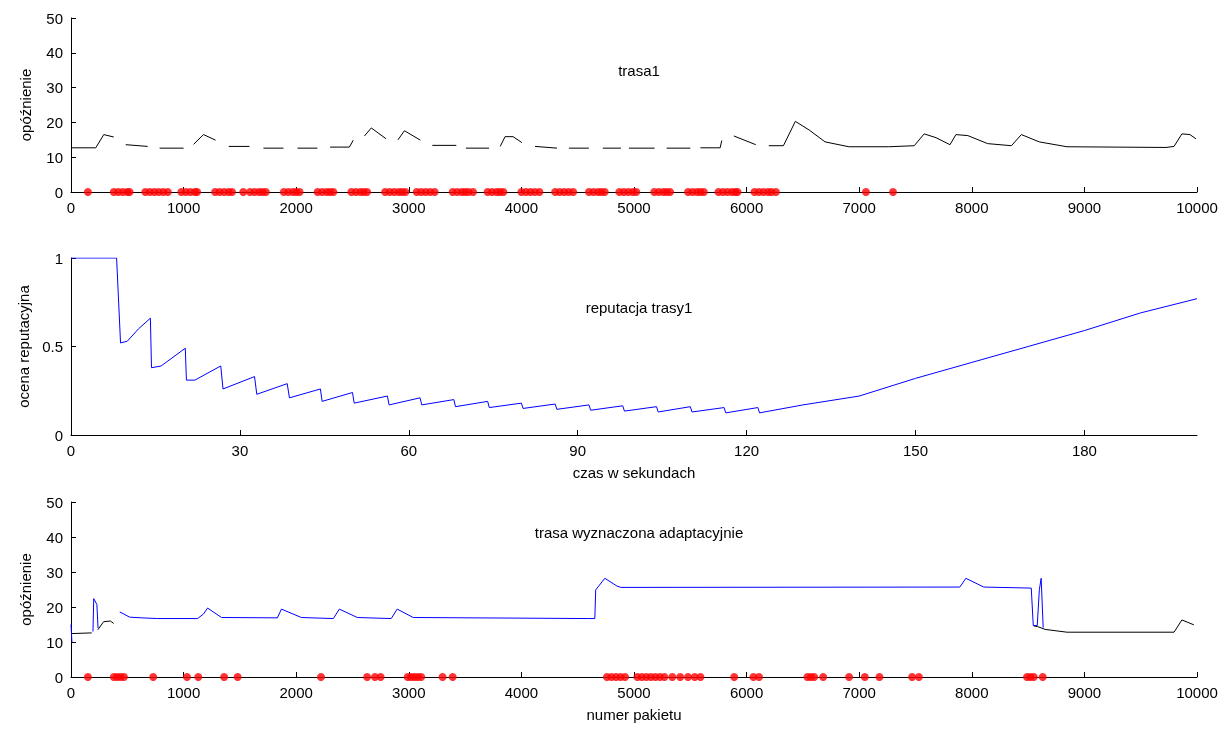 This screenshot has height=730, width=1230. Describe the element at coordinates (409, 450) in the screenshot. I see `x-tick-label: 60` at that location.